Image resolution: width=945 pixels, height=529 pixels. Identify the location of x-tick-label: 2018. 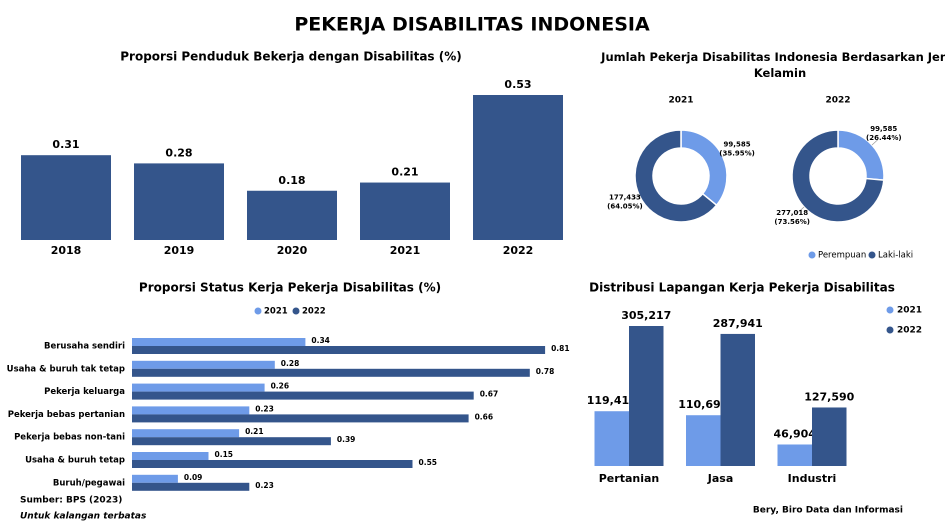
(66, 250).